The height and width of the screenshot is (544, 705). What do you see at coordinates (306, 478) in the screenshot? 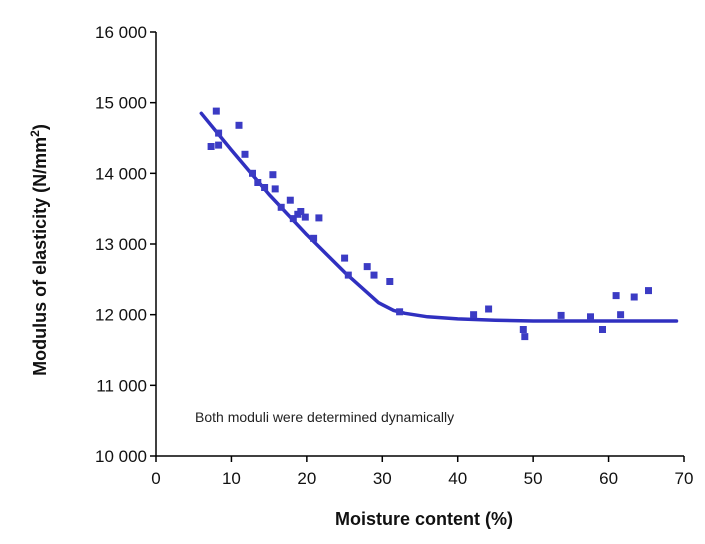
I see `x-tick-label: 20` at bounding box center [306, 478].